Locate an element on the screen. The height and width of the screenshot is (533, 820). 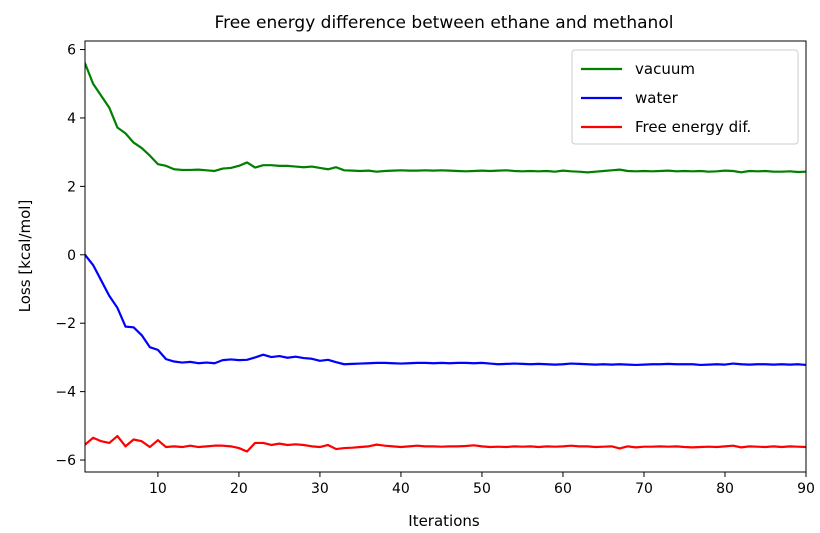
x-tick-label: 60 is located at coordinates (563, 489).